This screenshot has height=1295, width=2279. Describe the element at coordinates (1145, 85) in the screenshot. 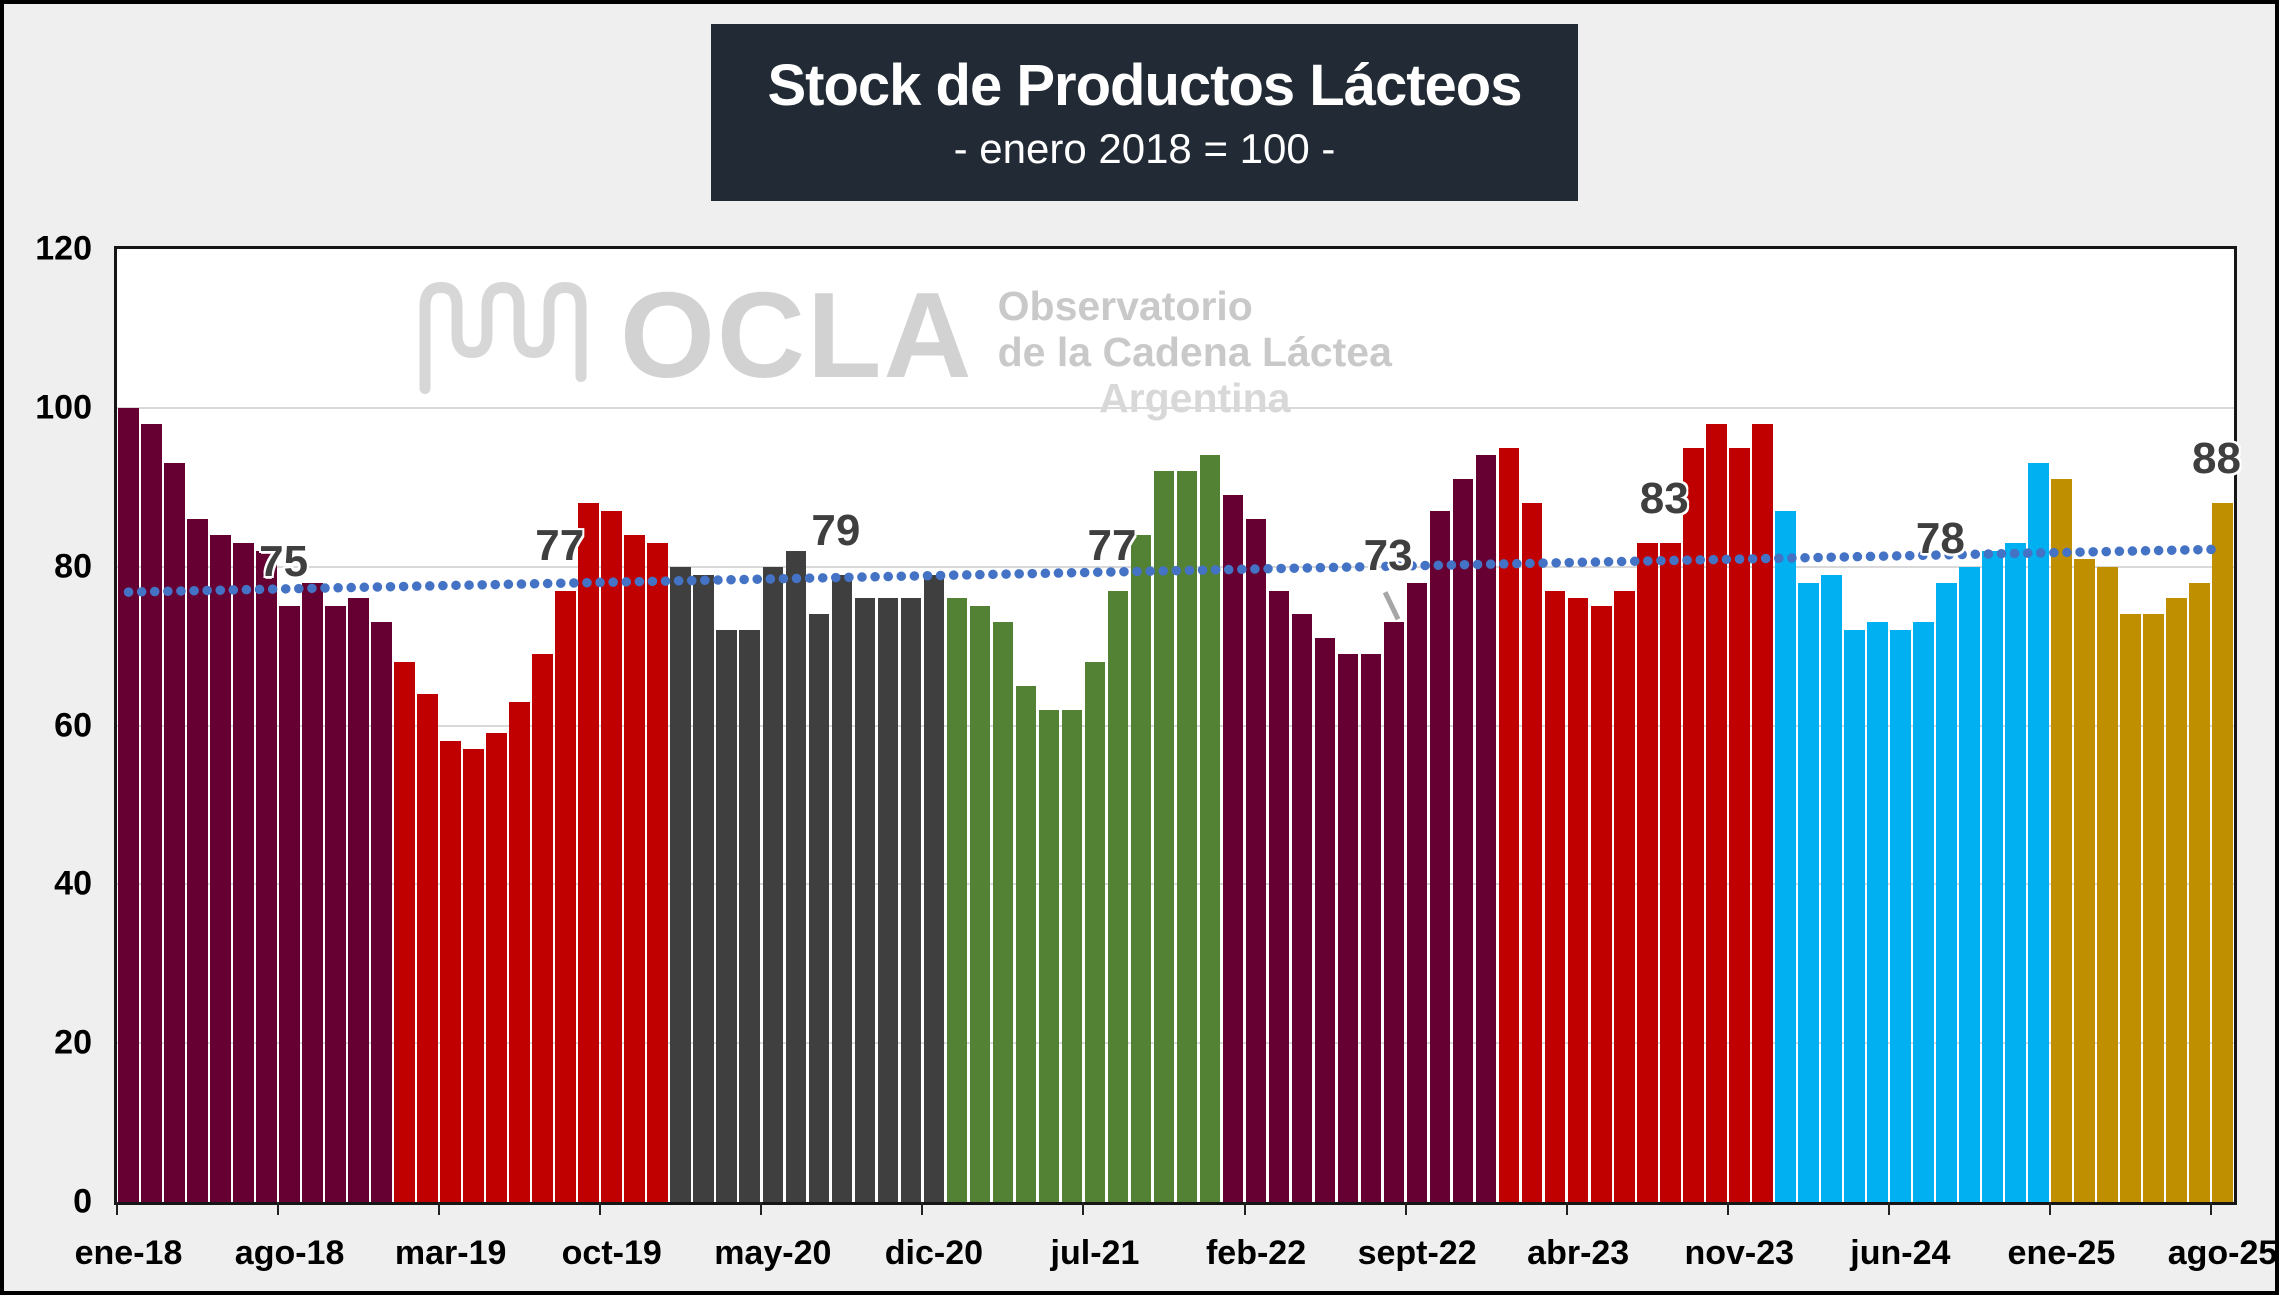

I see `chart-title: Stock de Productos Lácteos` at that location.